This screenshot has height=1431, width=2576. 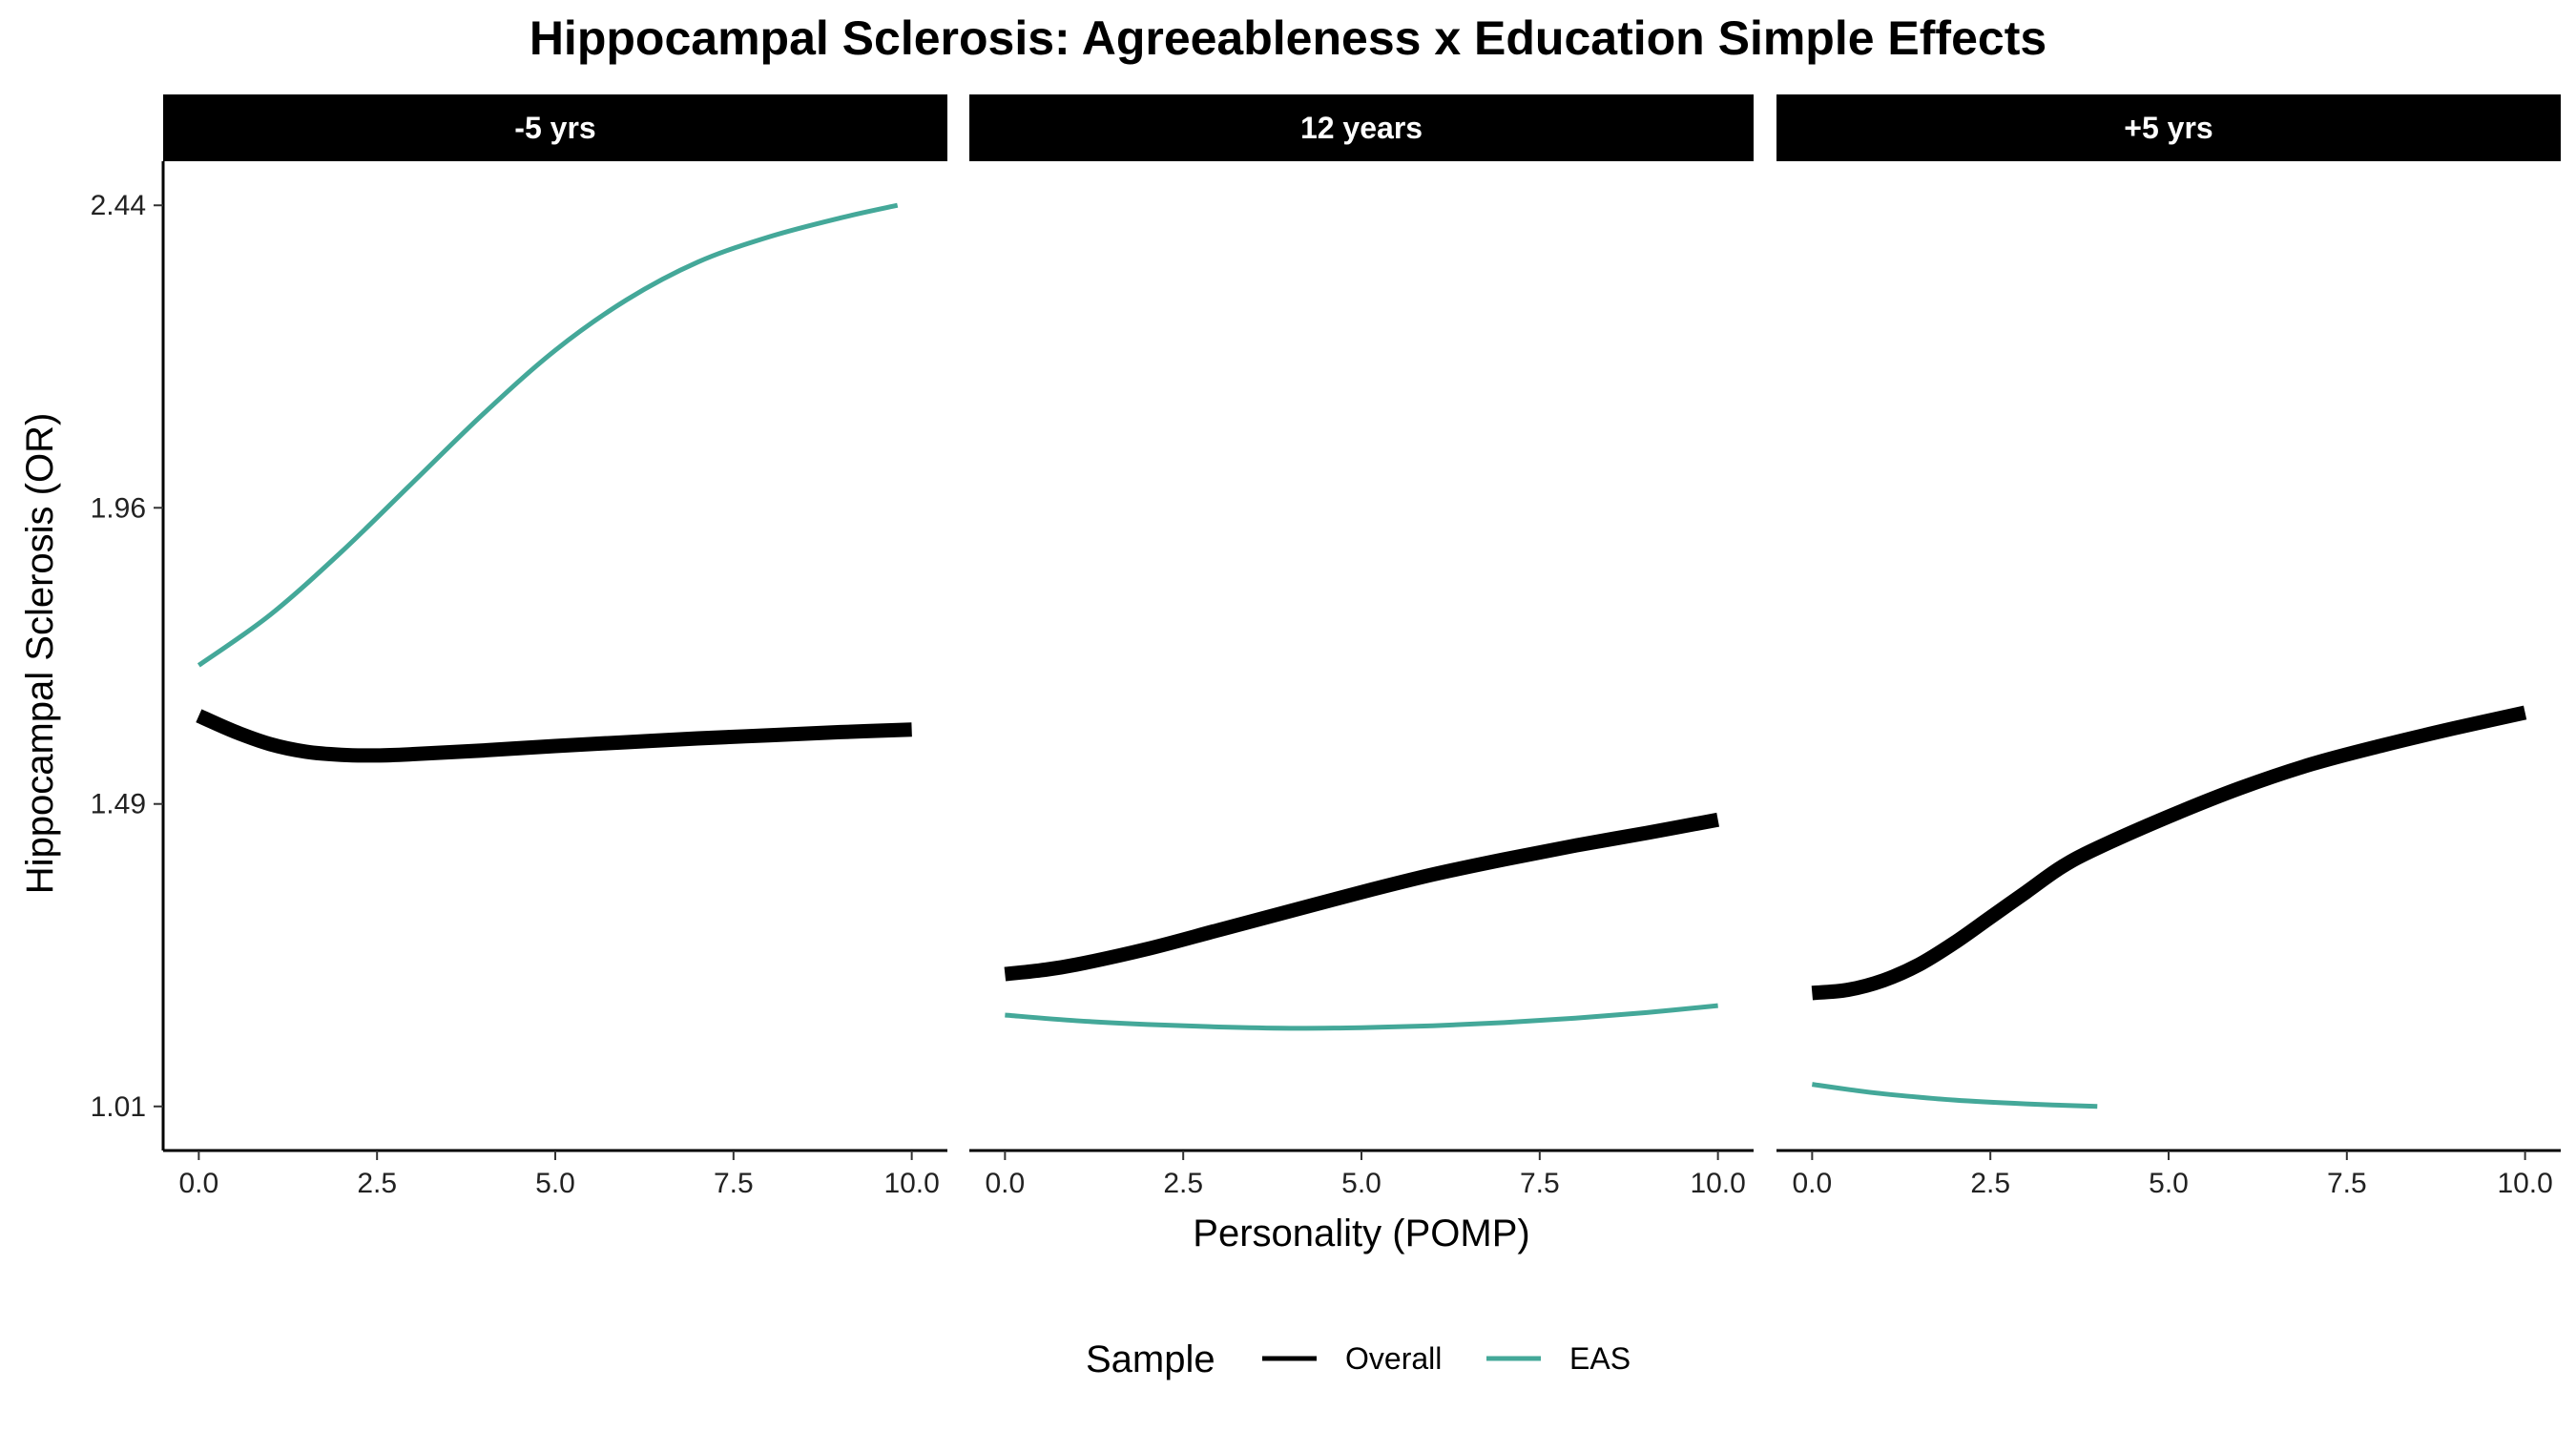 What do you see at coordinates (1150, 1359) in the screenshot?
I see `legend-title: Sample` at bounding box center [1150, 1359].